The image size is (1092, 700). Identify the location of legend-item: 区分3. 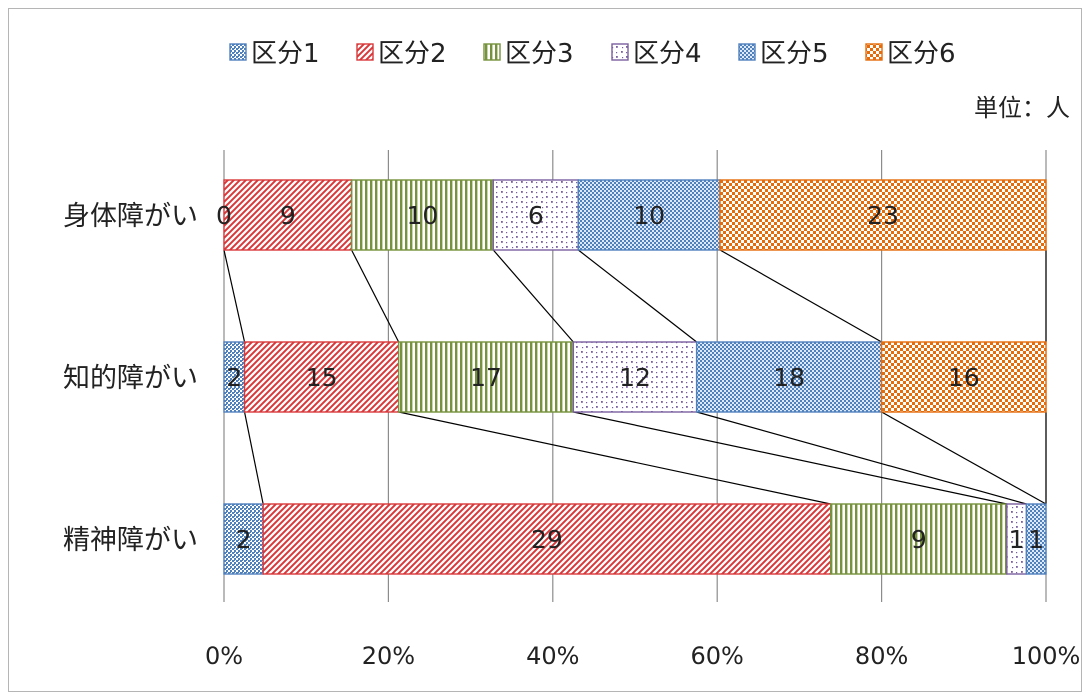
(528, 54).